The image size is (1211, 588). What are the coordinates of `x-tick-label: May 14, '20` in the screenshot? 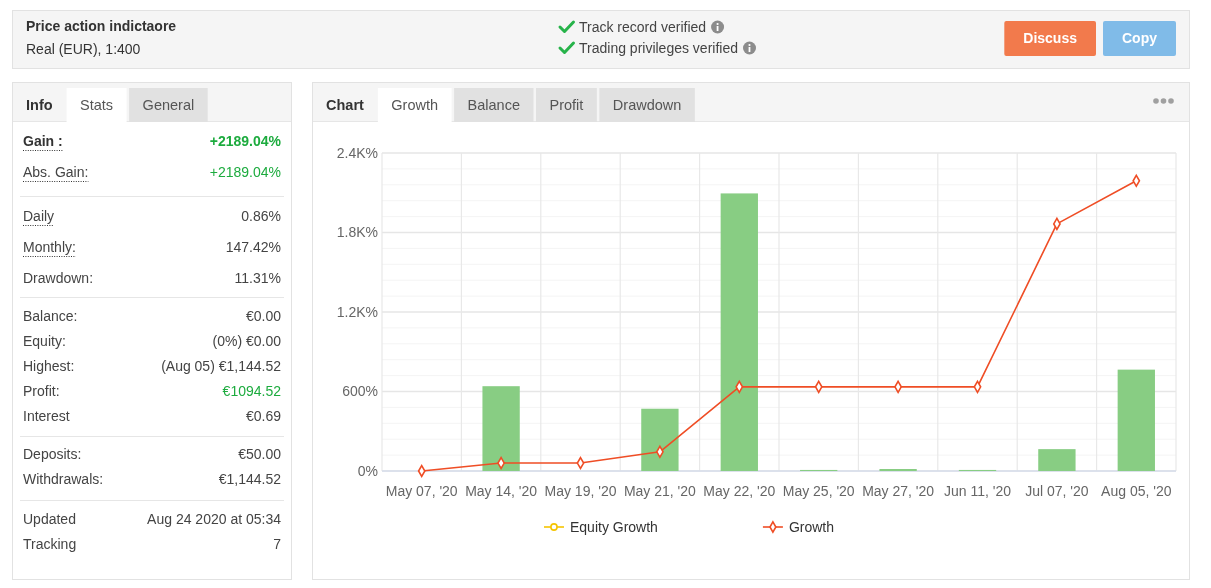 It's located at (501, 491).